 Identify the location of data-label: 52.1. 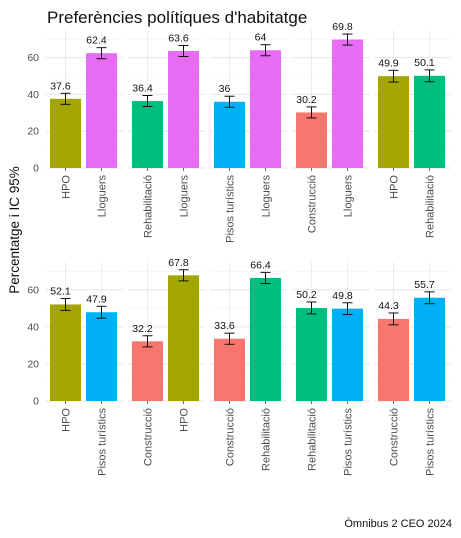
(60, 292).